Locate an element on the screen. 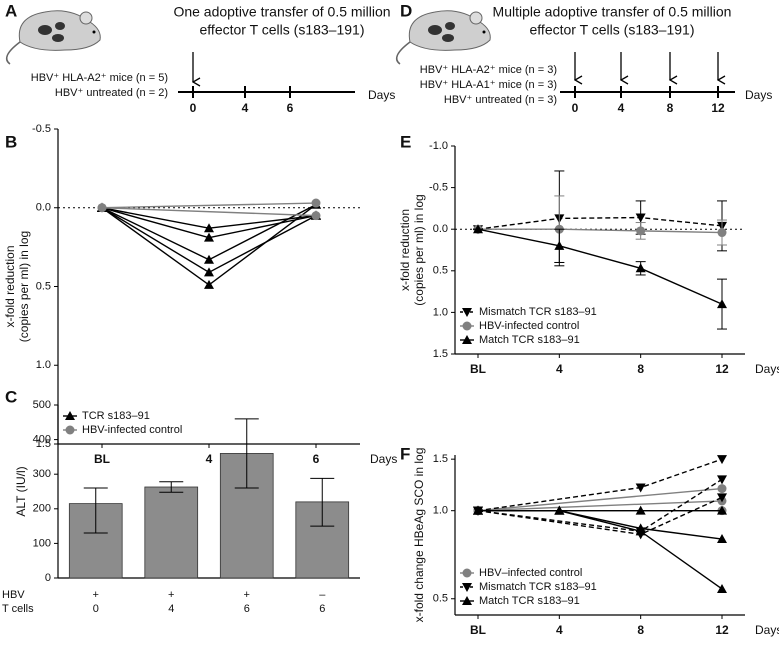 This screenshot has width=779, height=660. panel-letter: C is located at coordinates (11, 396).